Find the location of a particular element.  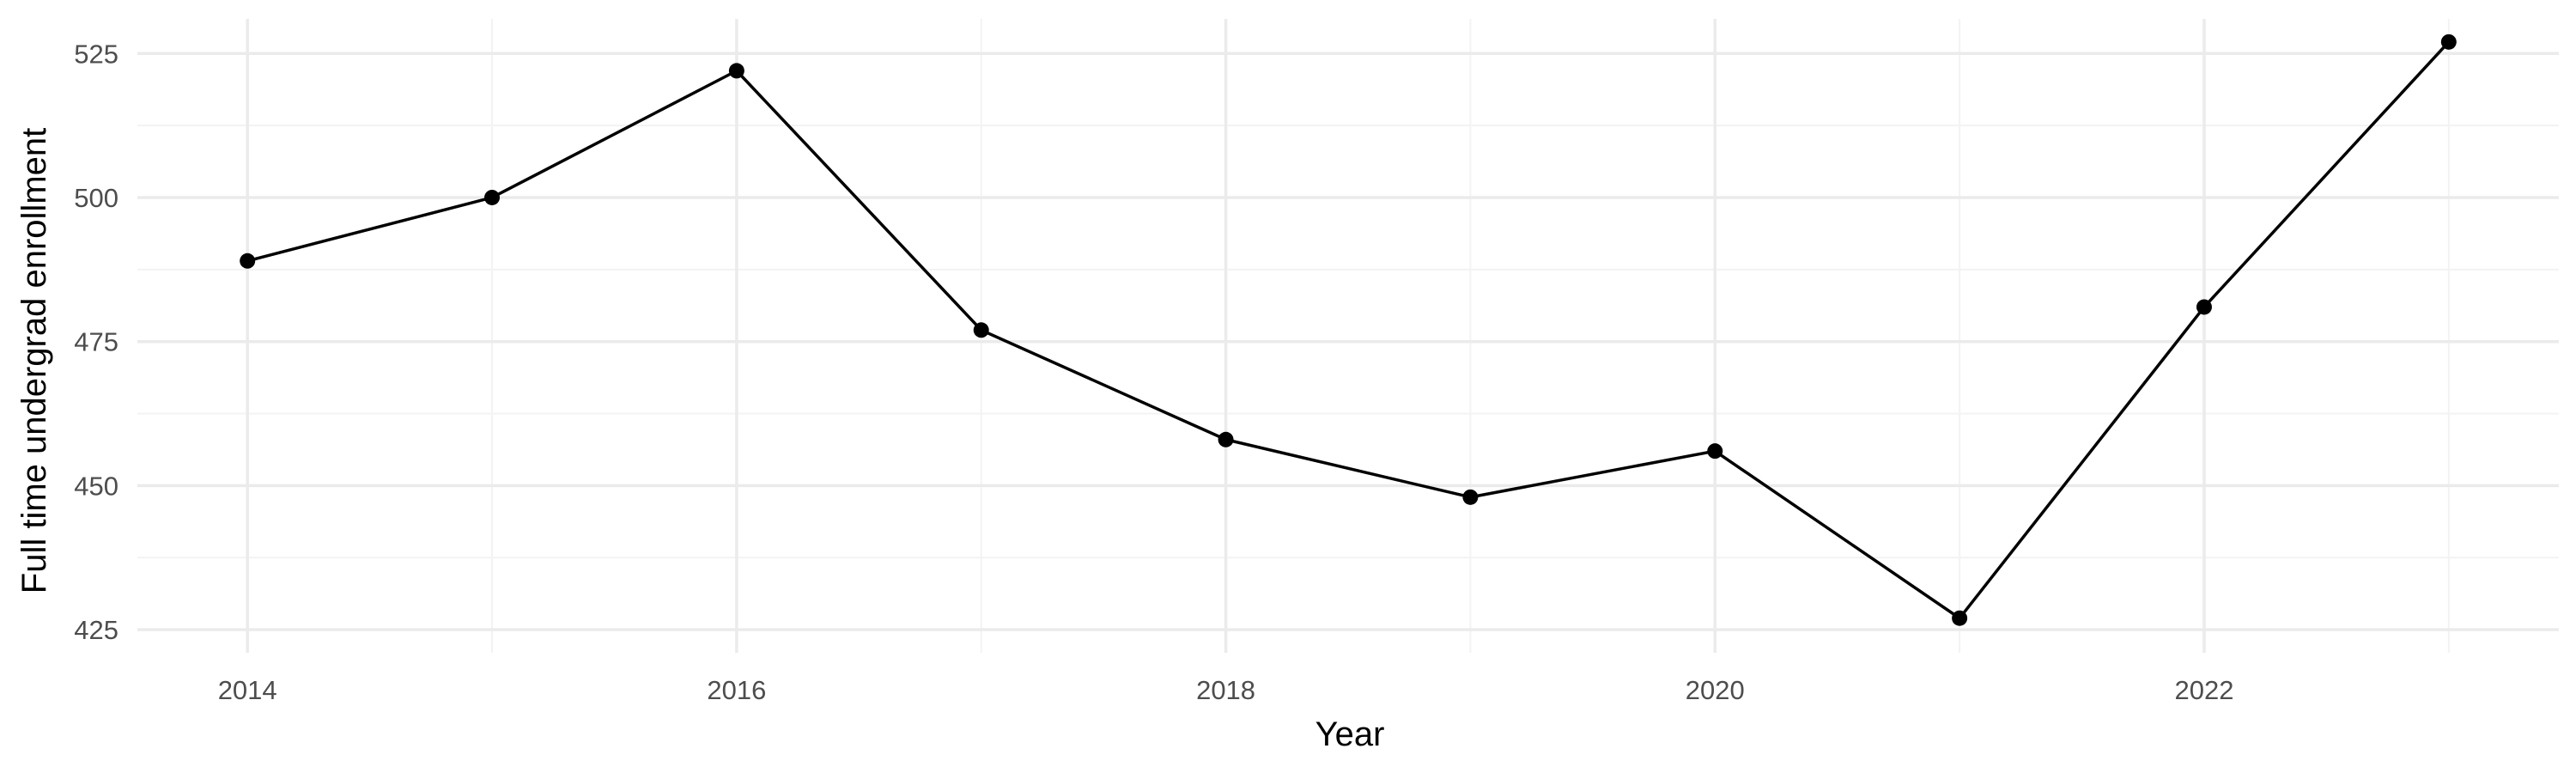

y-tick-label: 425 is located at coordinates (96, 630).